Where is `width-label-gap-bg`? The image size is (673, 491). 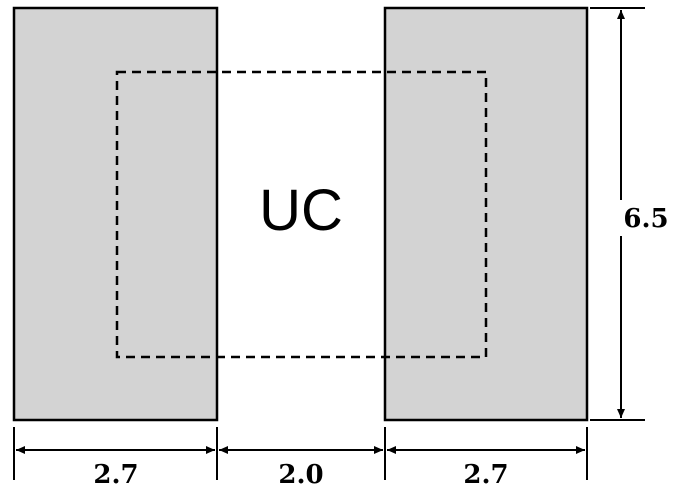 width-label-gap-bg is located at coordinates (301, 472).